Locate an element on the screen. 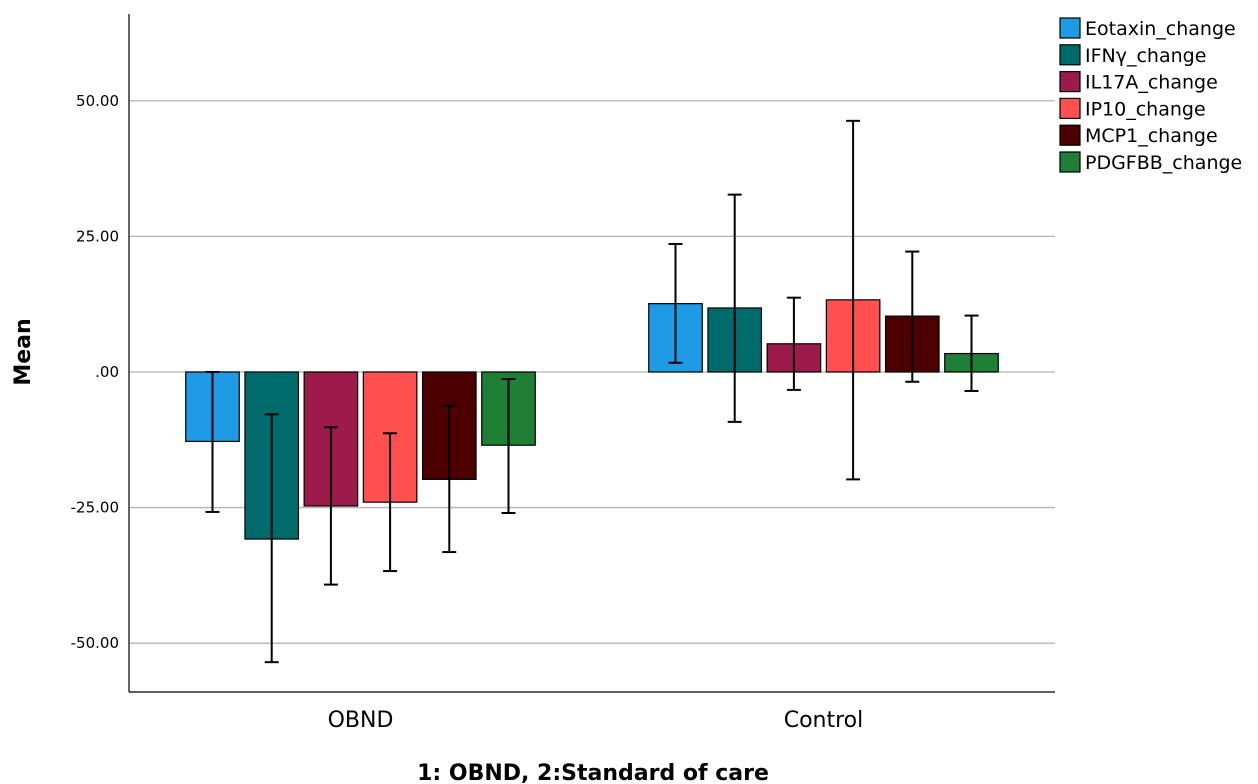  x-axis-title: 1: OBND, 2:Standard of care is located at coordinates (593, 772).